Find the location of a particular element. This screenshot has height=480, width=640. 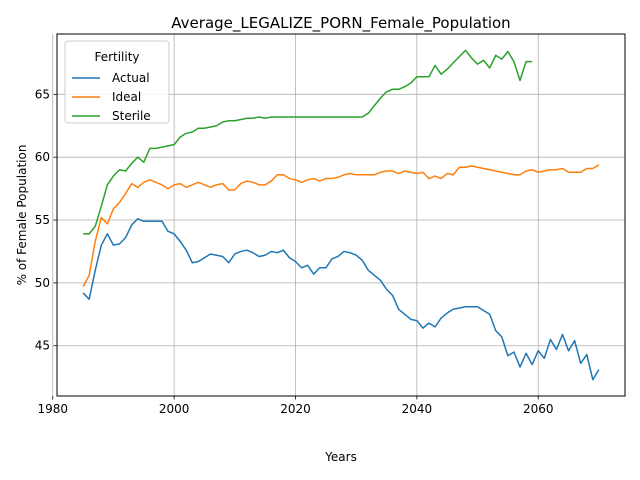

x-axis-label: Years is located at coordinates (340, 457).